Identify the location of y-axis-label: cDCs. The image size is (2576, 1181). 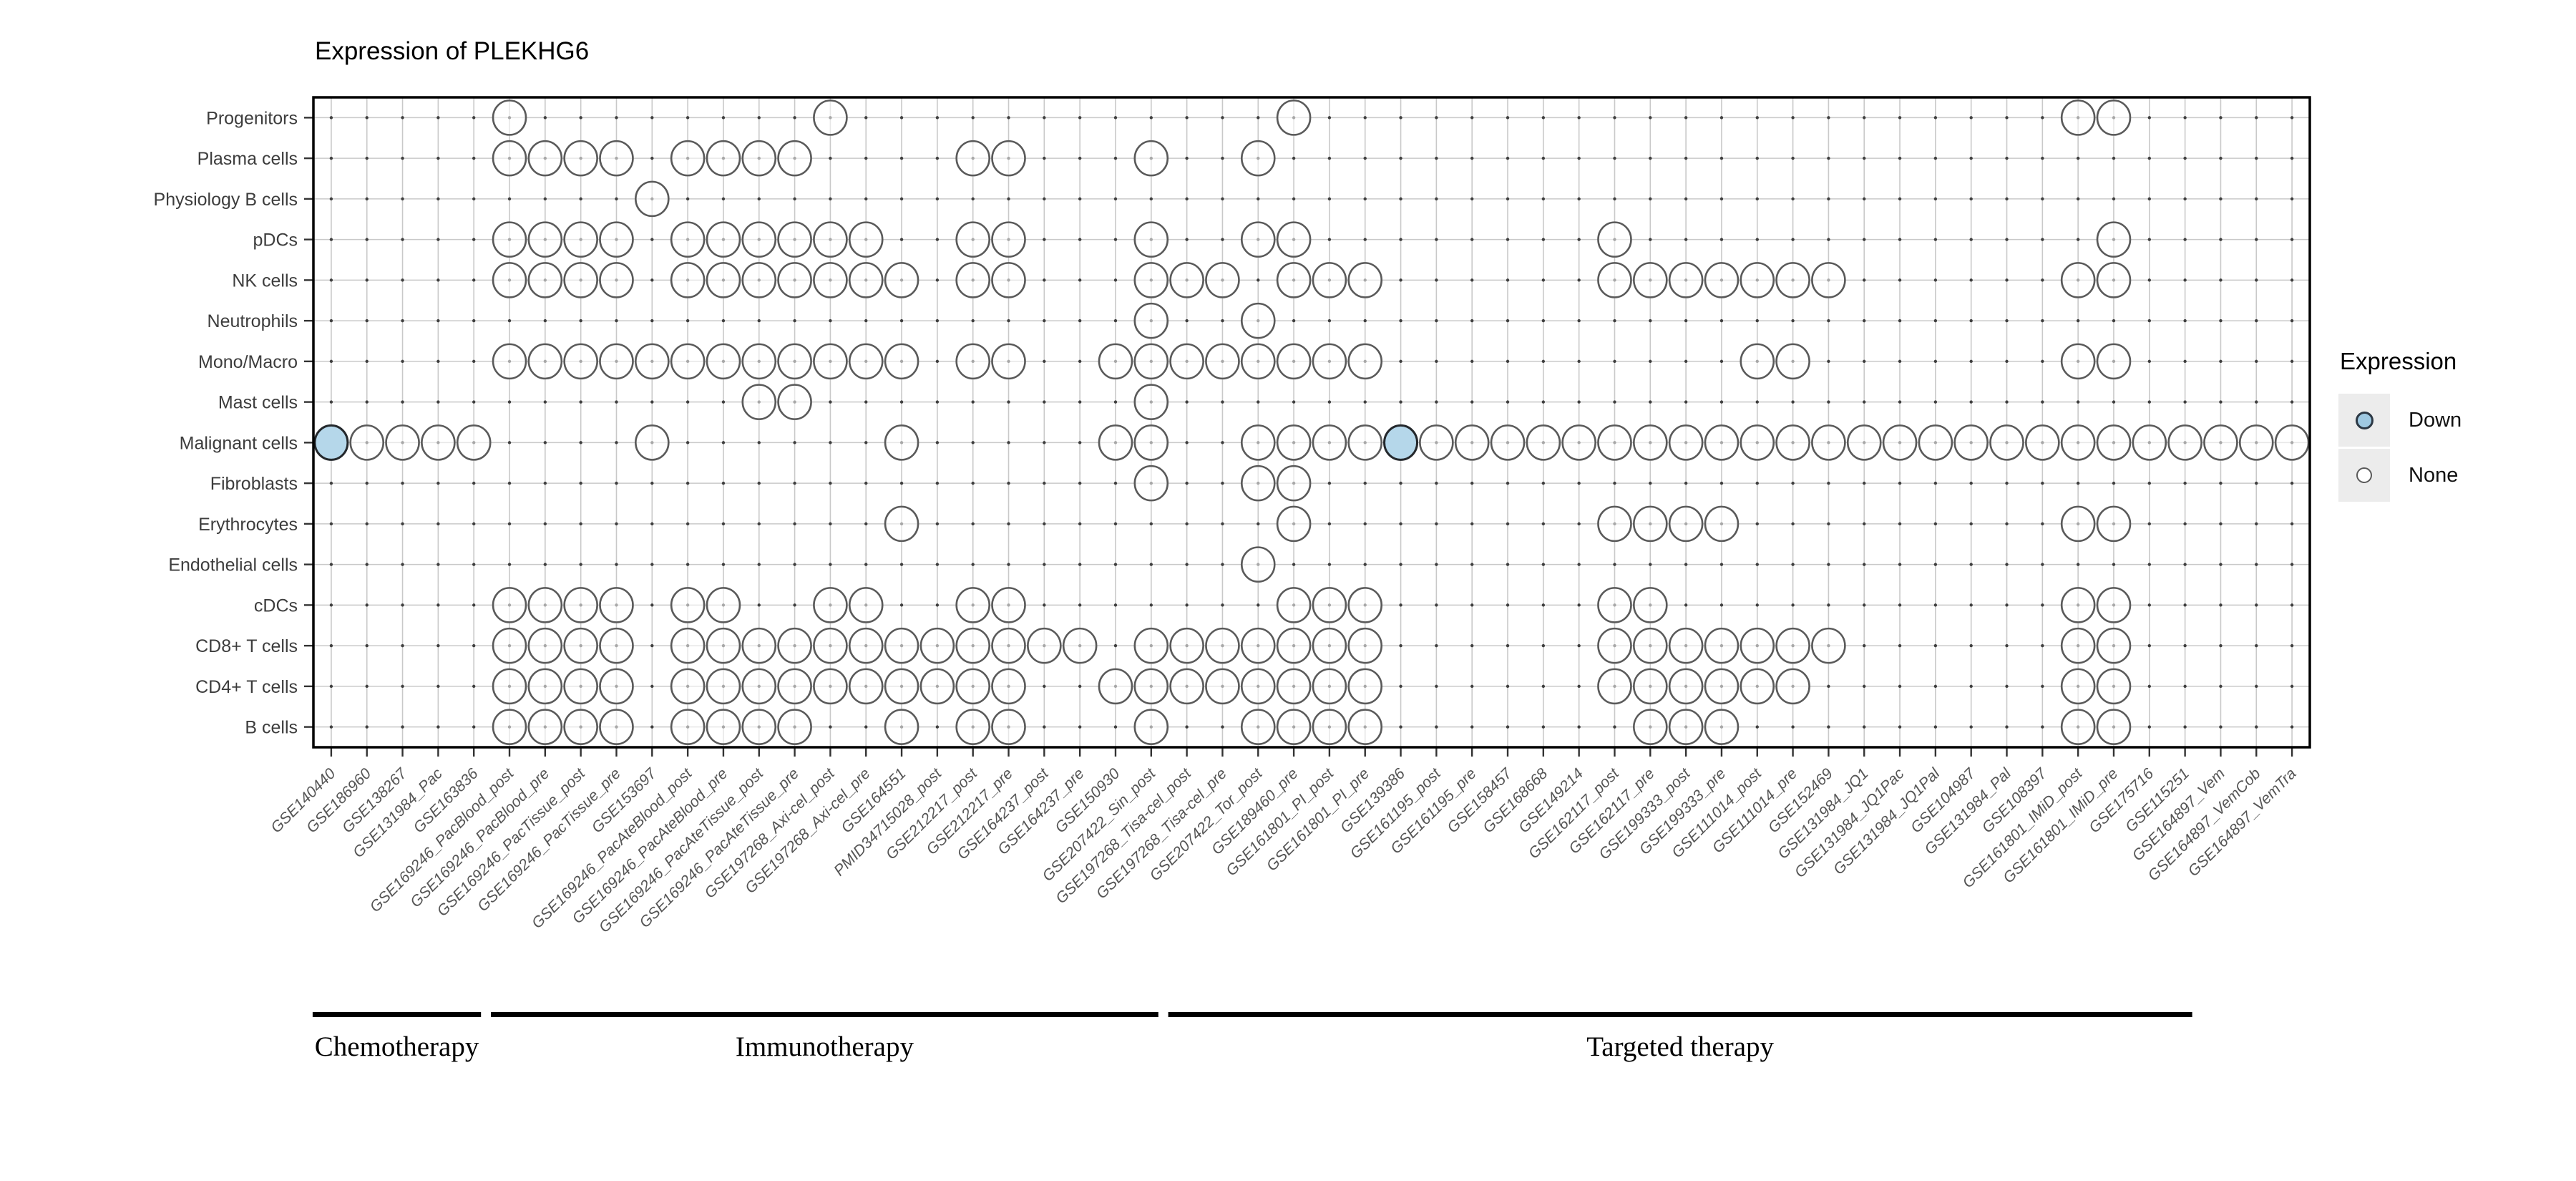
(276, 606).